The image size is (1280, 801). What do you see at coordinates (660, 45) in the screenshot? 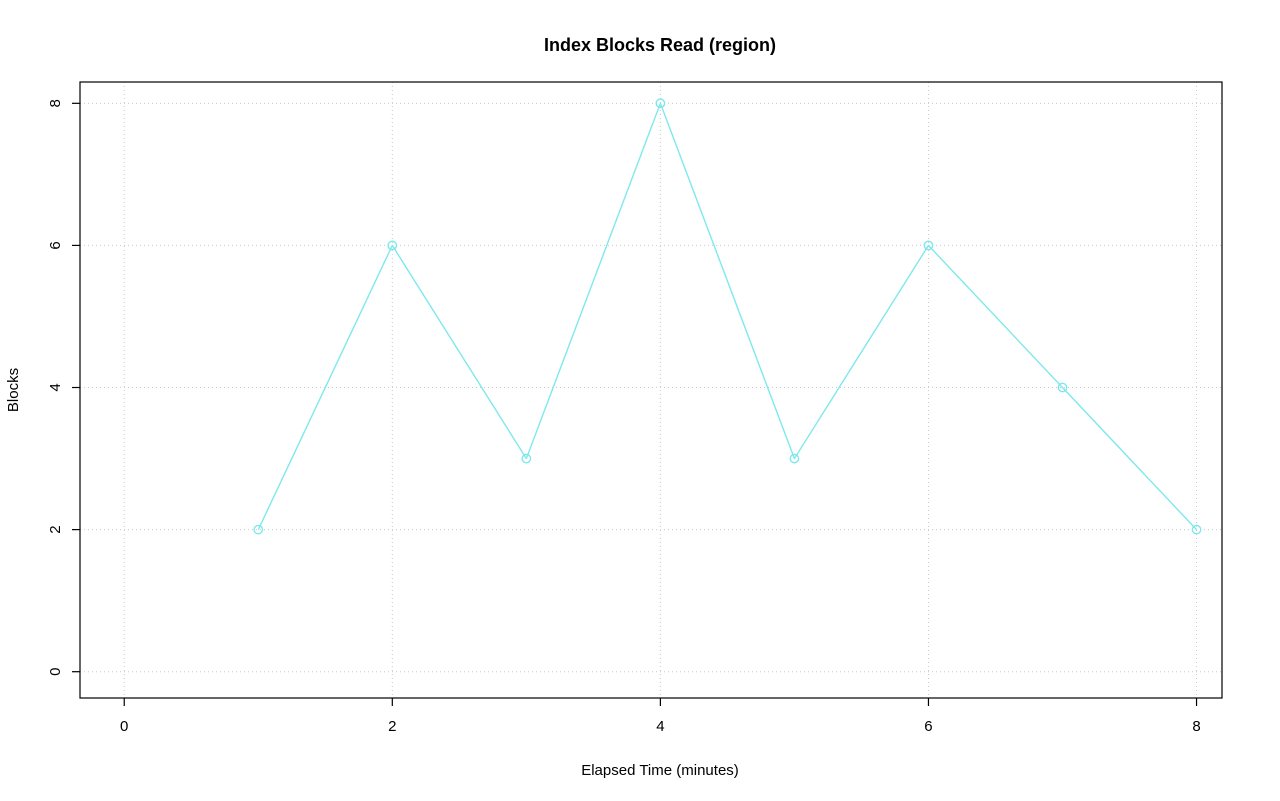
I see `chart-title: Index Blocks Read (region)` at bounding box center [660, 45].